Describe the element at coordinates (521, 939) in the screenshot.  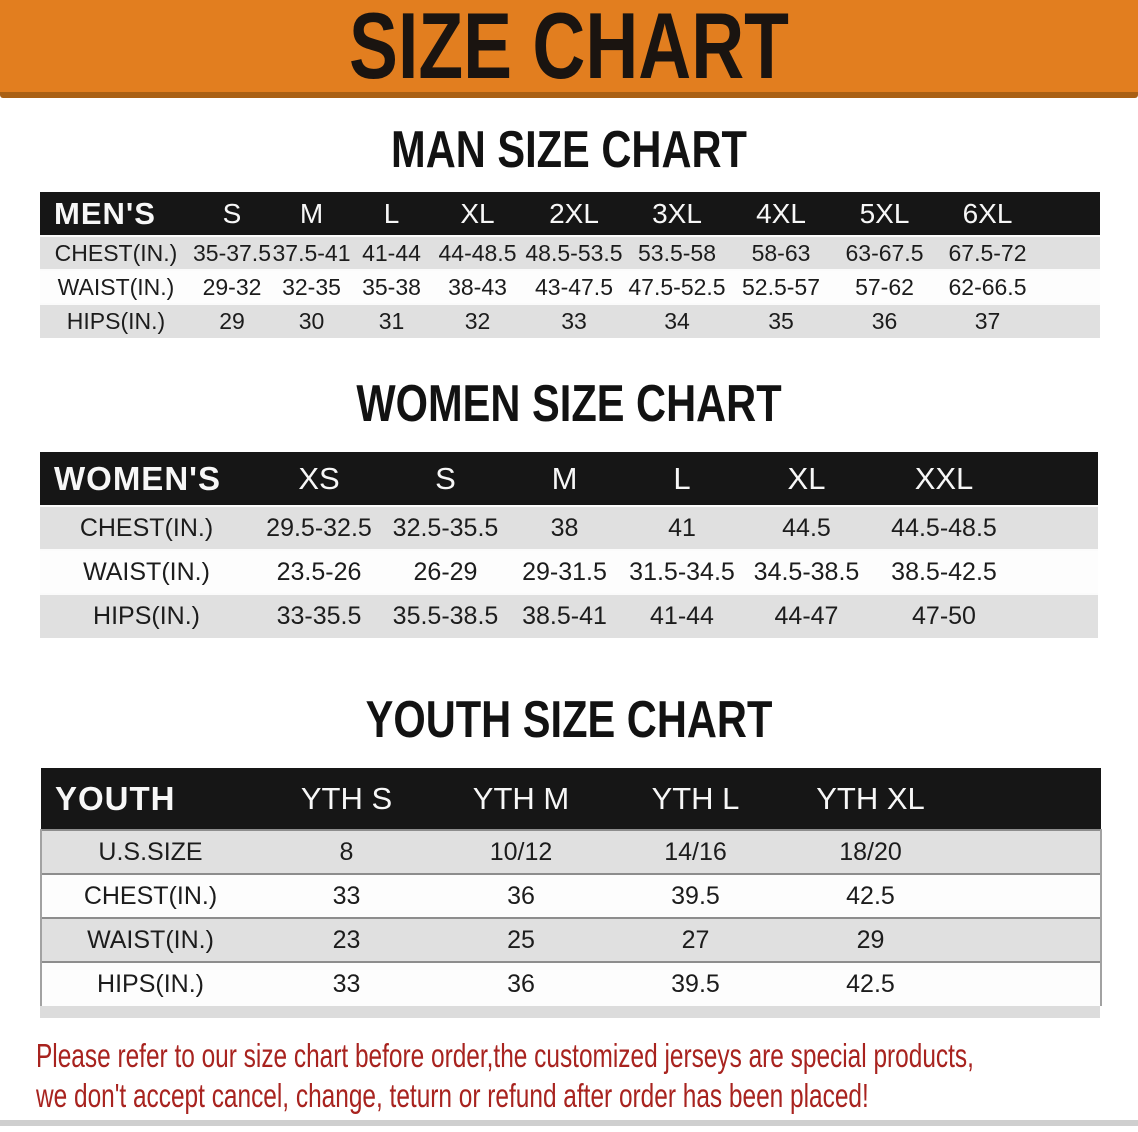
I see `measurement-value: 25` at that location.